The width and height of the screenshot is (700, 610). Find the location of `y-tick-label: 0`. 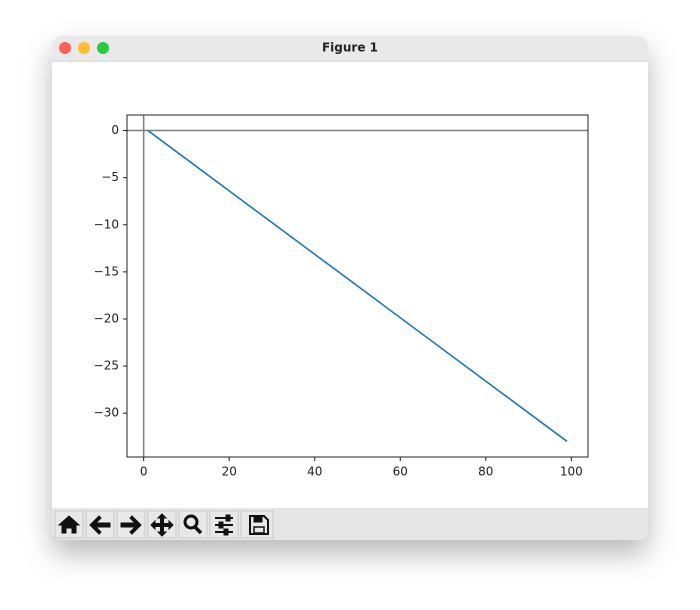

y-tick-label: 0 is located at coordinates (115, 130).